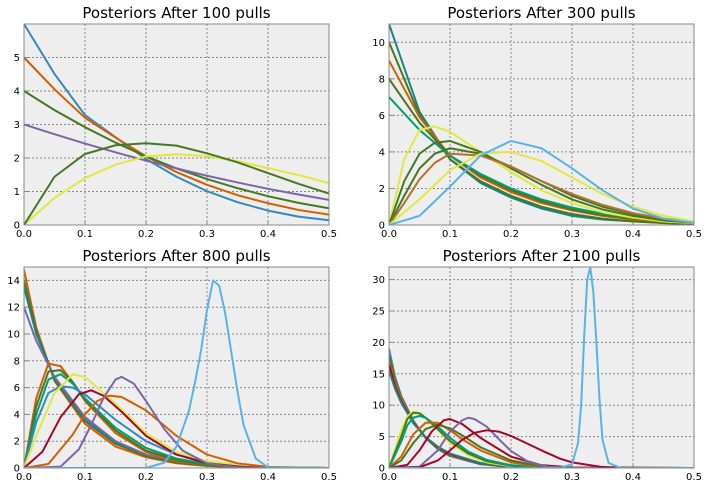 Image resolution: width=708 pixels, height=490 pixels. Describe the element at coordinates (378, 343) in the screenshot. I see `y-tick-label: 20` at that location.